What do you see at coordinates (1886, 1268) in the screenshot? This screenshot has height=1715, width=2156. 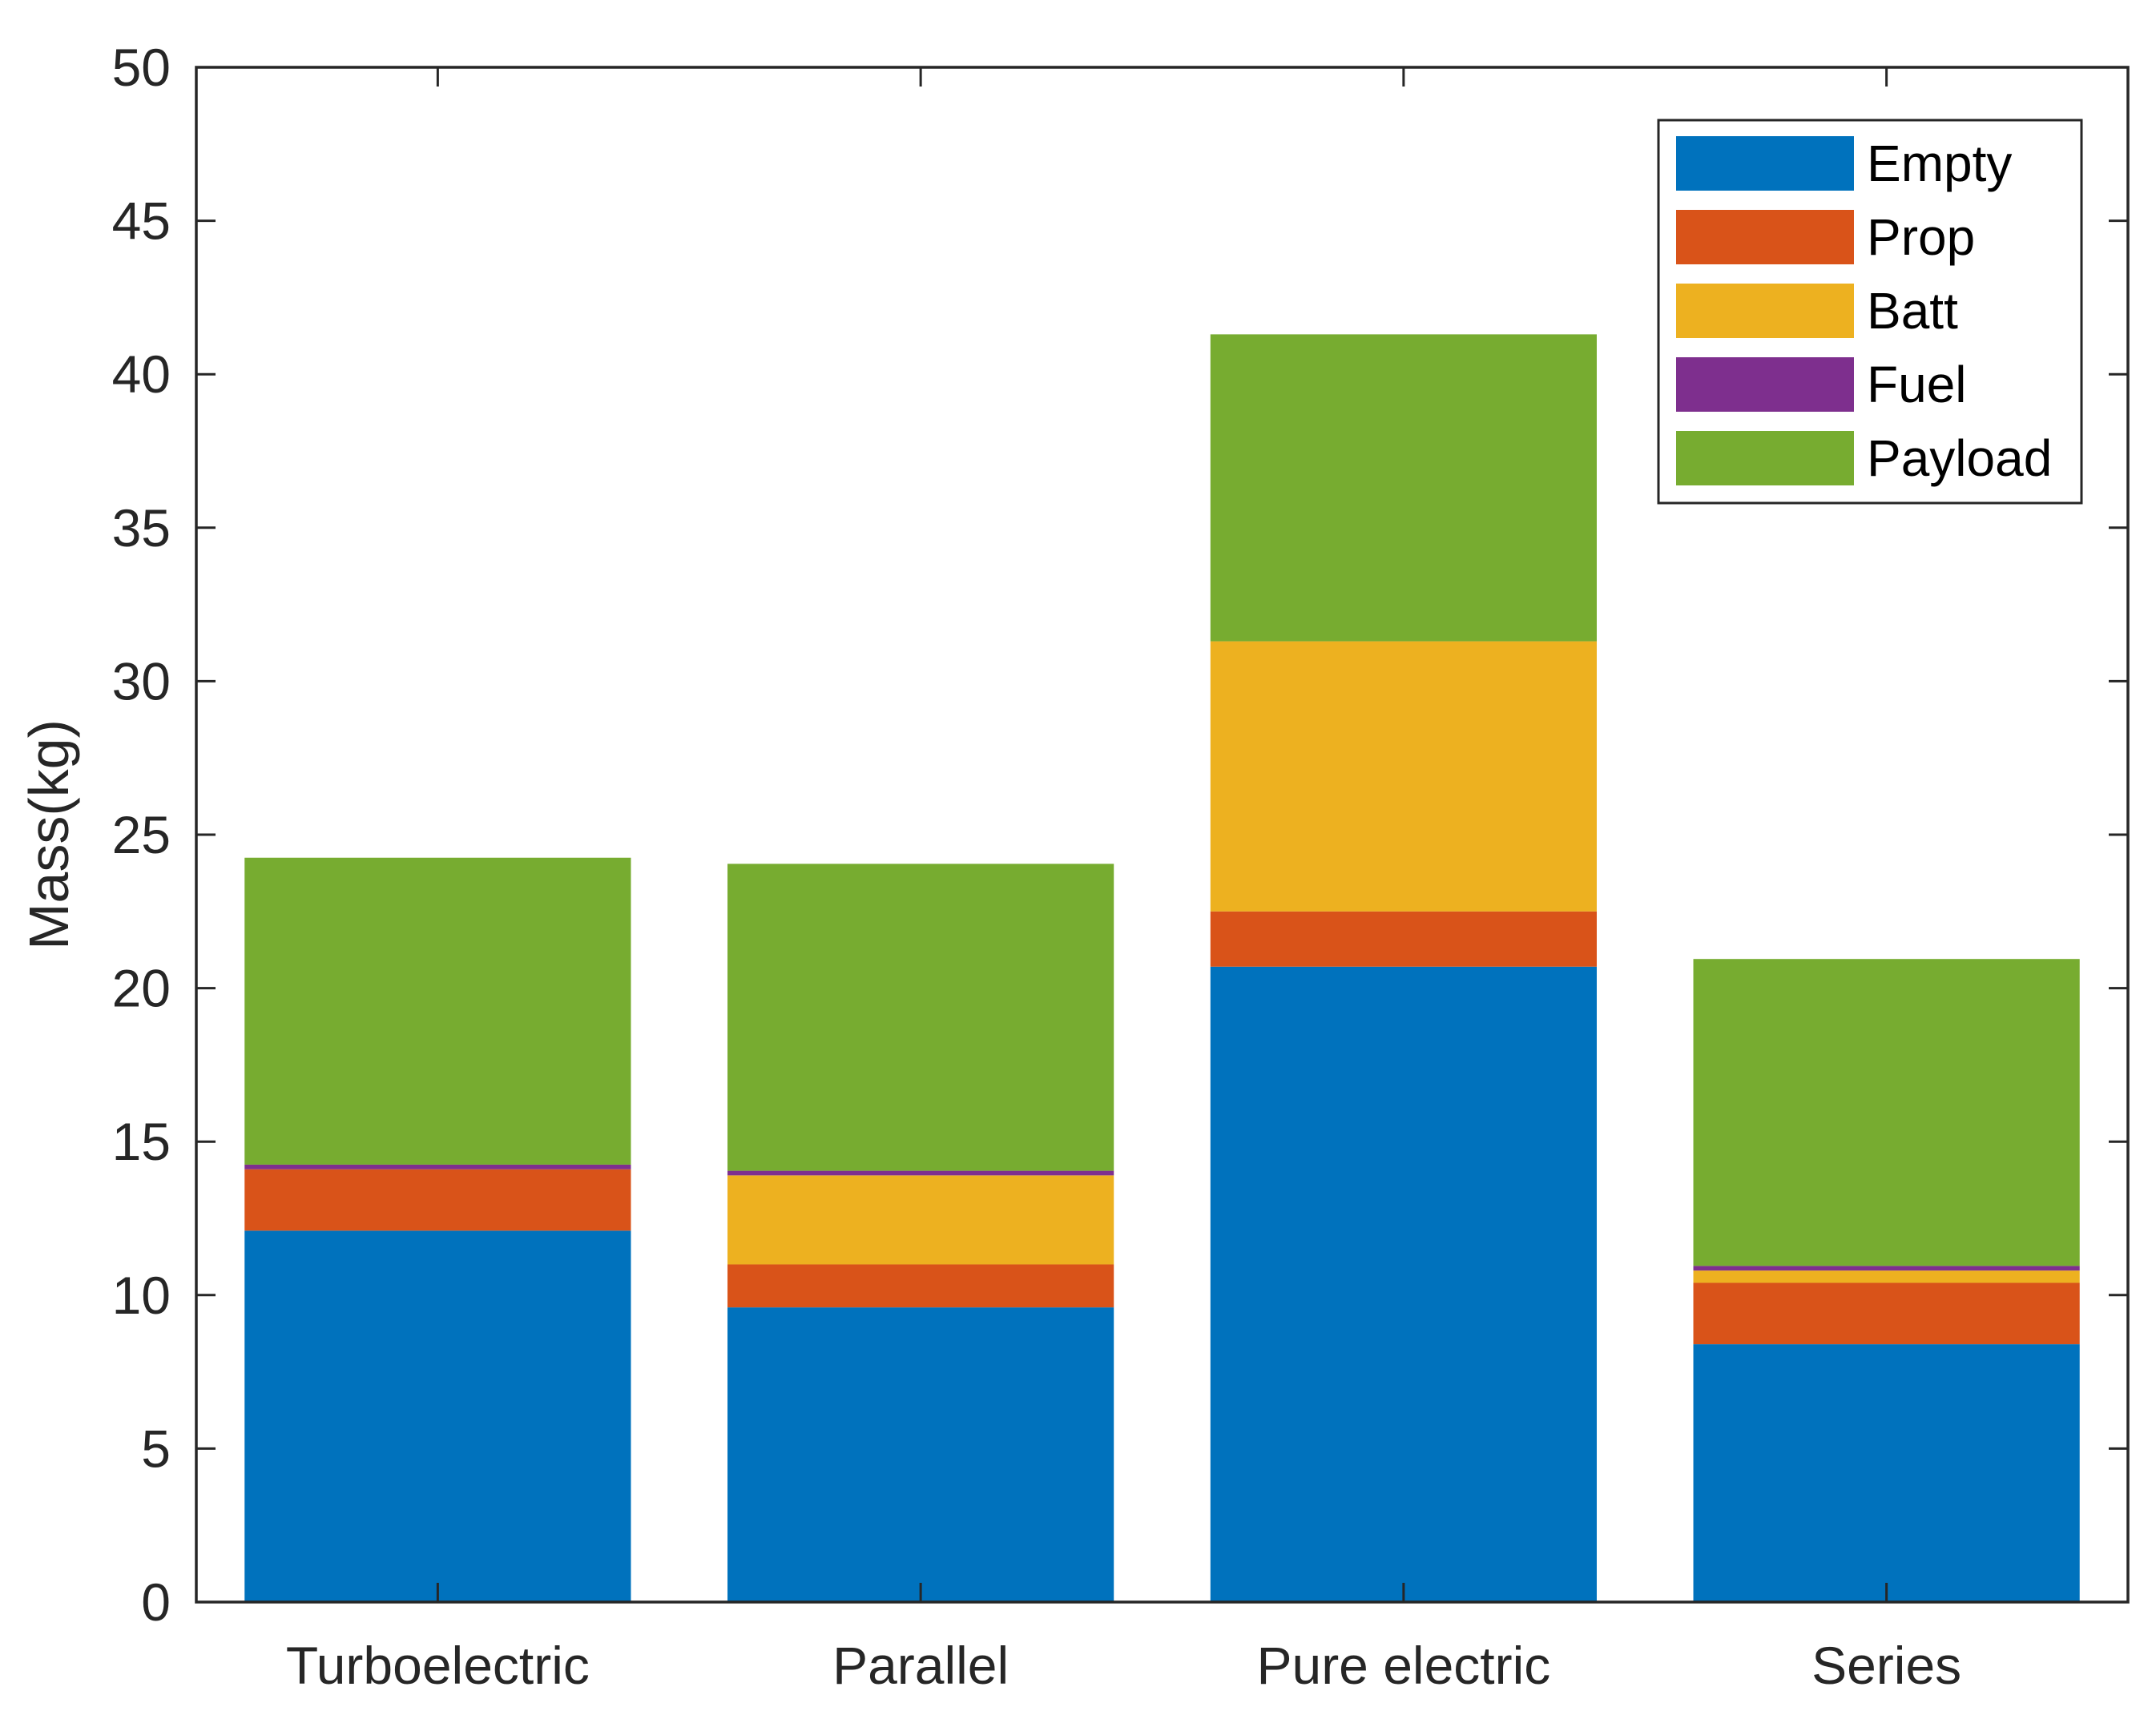 I see `bar-fuel-series` at bounding box center [1886, 1268].